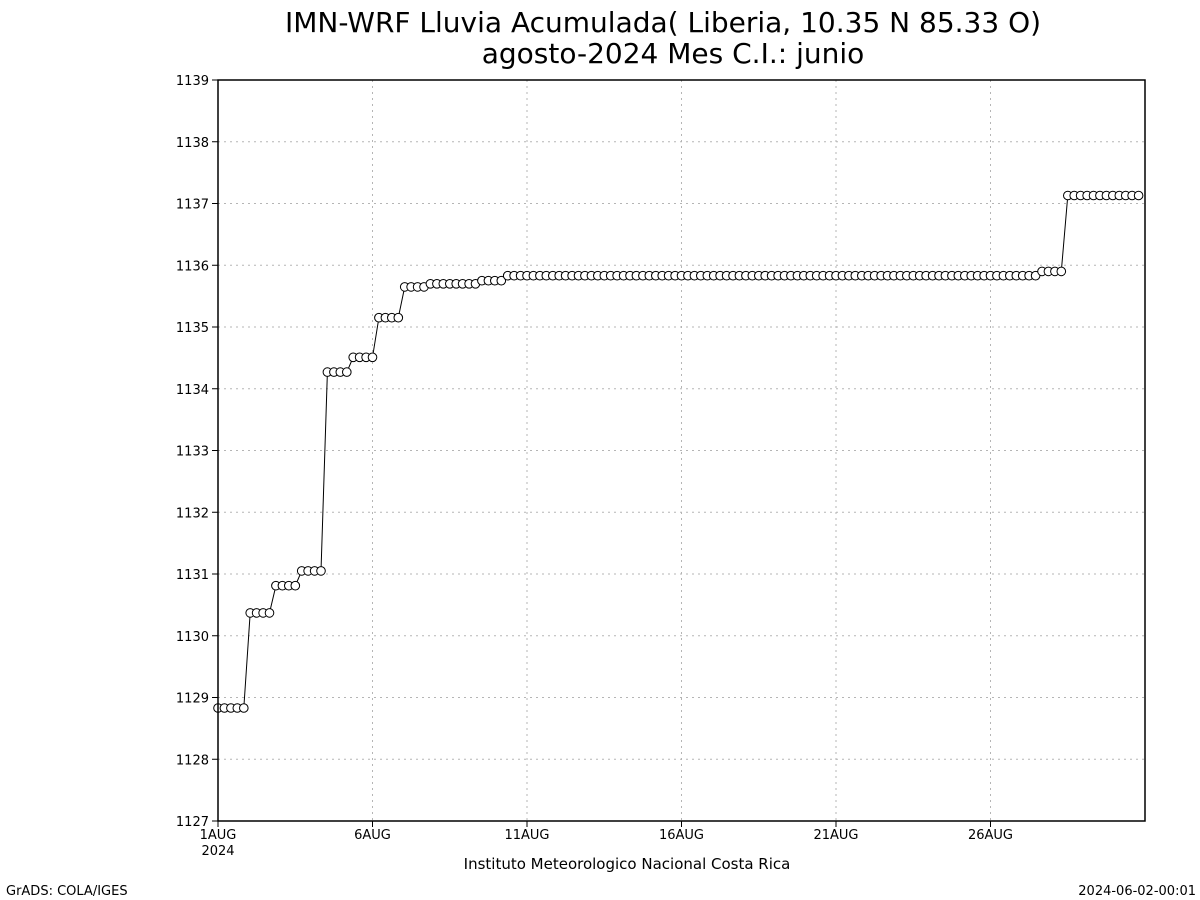  What do you see at coordinates (192, 452) in the screenshot?
I see `y-tick-label: 1133` at bounding box center [192, 452].